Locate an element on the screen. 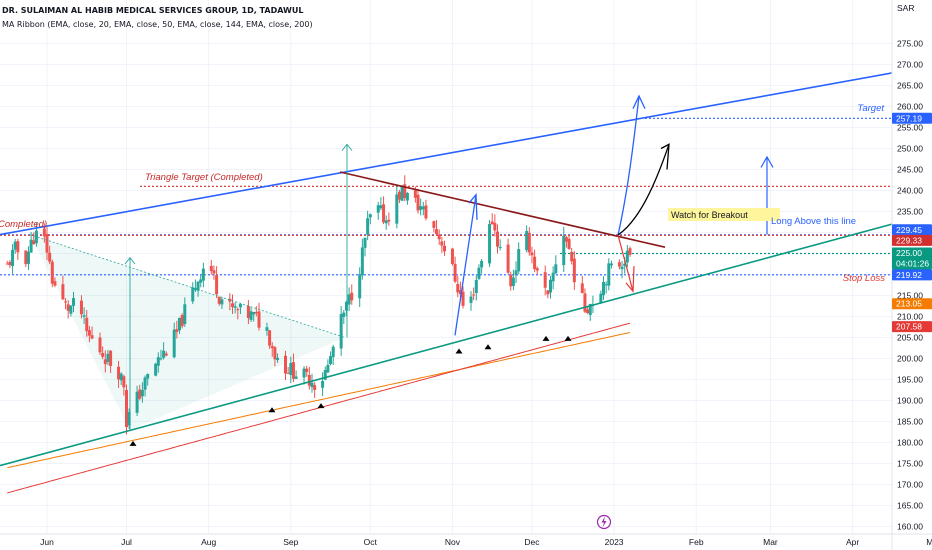 This screenshot has height=550, width=932. lightning-icon is located at coordinates (604, 522).